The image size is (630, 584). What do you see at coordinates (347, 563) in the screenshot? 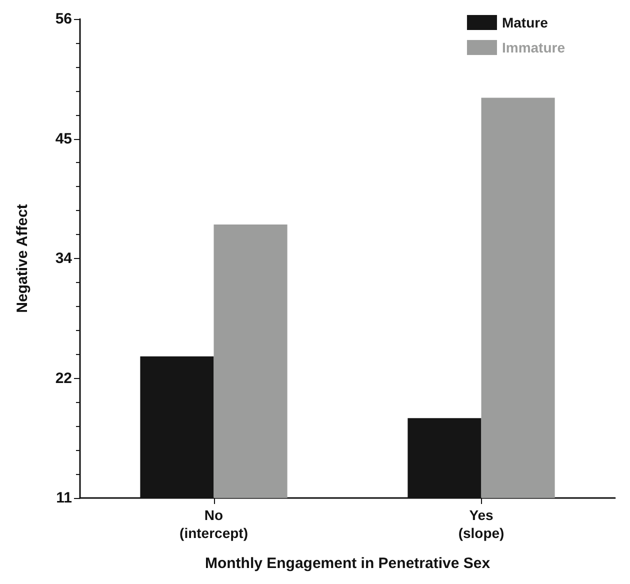
I see `x-axis-title: Monthly Engagement in Penetrative Sex` at bounding box center [347, 563].